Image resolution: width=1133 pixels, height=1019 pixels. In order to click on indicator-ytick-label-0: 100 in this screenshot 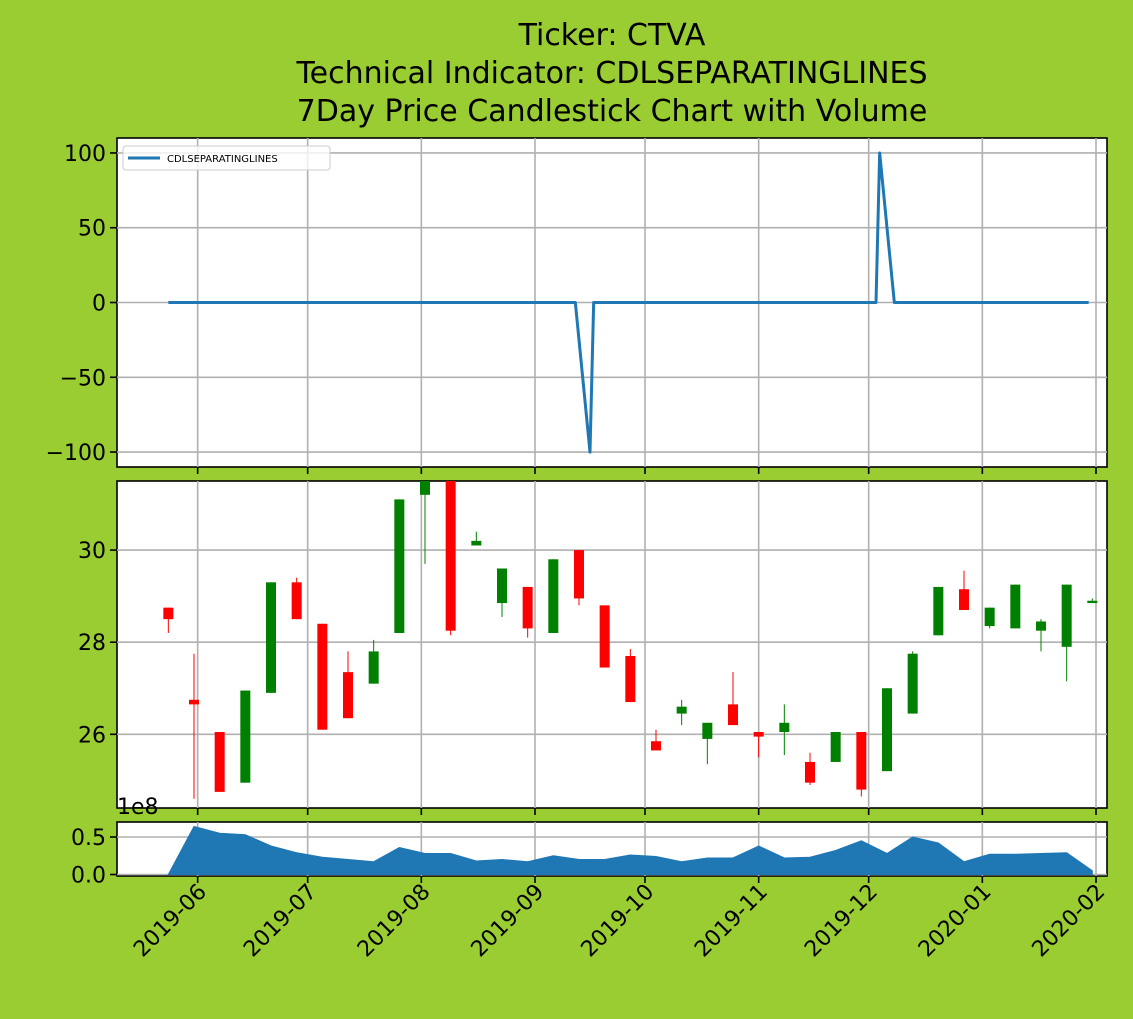, I will do `click(85, 154)`.